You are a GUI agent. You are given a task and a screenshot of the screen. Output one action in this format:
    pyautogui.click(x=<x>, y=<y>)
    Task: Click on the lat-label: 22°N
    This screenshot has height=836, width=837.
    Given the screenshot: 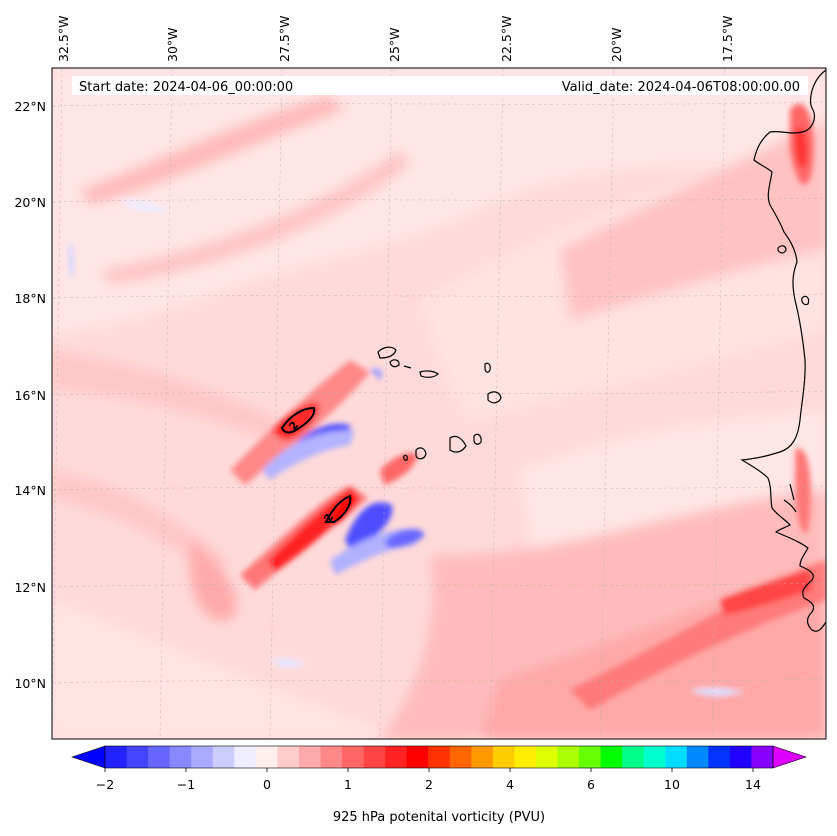 What is the action you would take?
    pyautogui.click(x=30, y=106)
    